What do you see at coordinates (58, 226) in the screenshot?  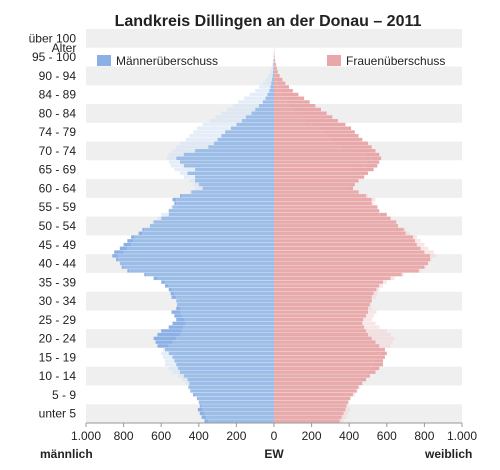 I see `age-group-label: 50 - 54` at bounding box center [58, 226].